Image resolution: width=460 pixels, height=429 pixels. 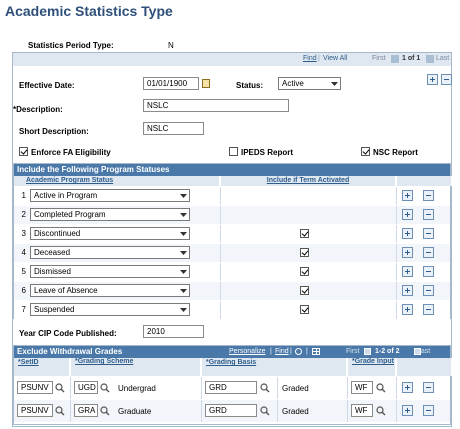 What do you see at coordinates (110, 195) in the screenshot?
I see `program-status-select: Active in Program` at bounding box center [110, 195].